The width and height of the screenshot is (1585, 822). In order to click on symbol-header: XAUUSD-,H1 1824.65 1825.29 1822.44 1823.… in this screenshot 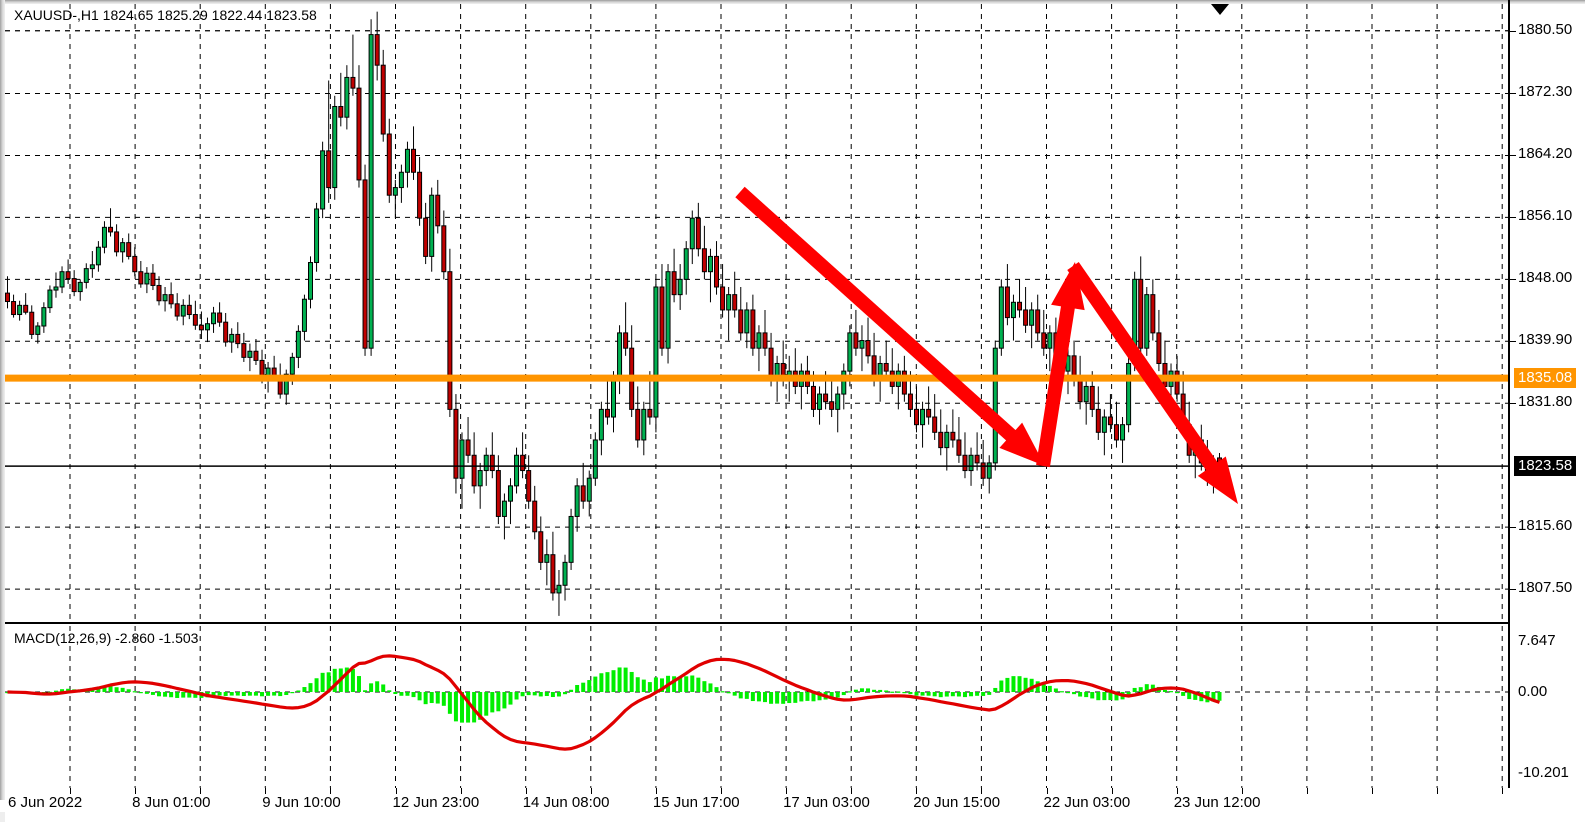, I will do `click(165, 15)`.